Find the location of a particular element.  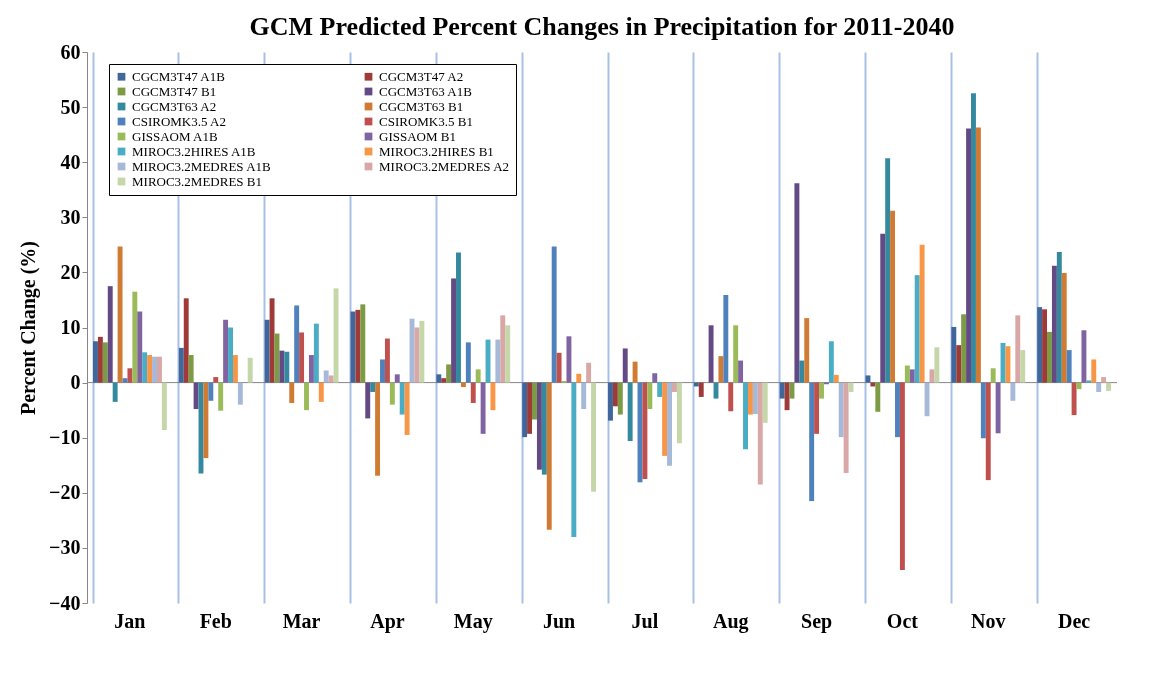

legend-label: MIROC3.2MEDRES A1B is located at coordinates (202, 166).